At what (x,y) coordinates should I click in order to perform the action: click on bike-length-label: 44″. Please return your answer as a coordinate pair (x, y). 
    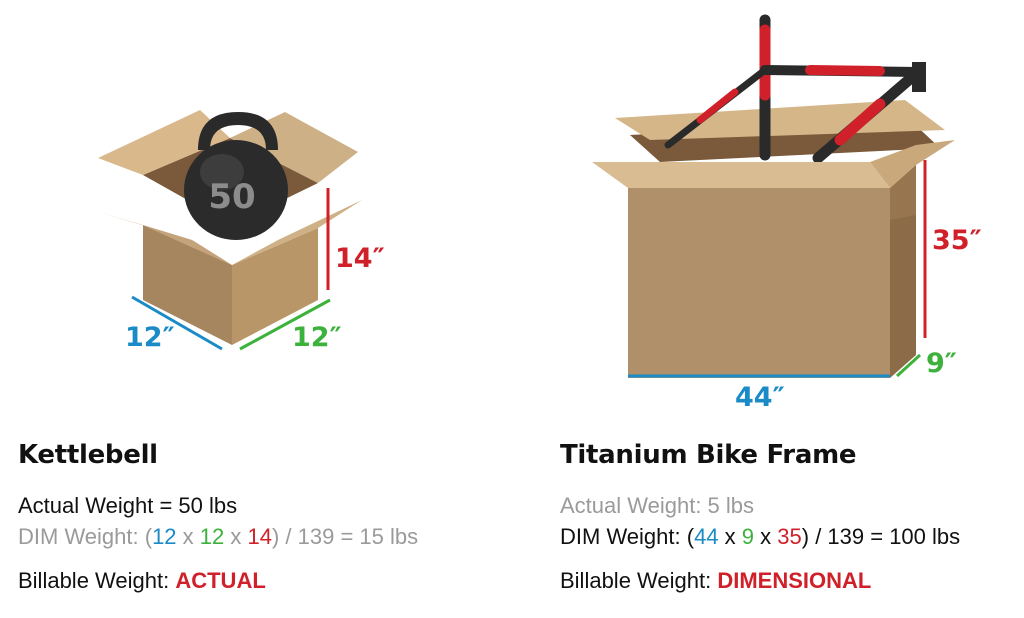
    Looking at the image, I should click on (760, 397).